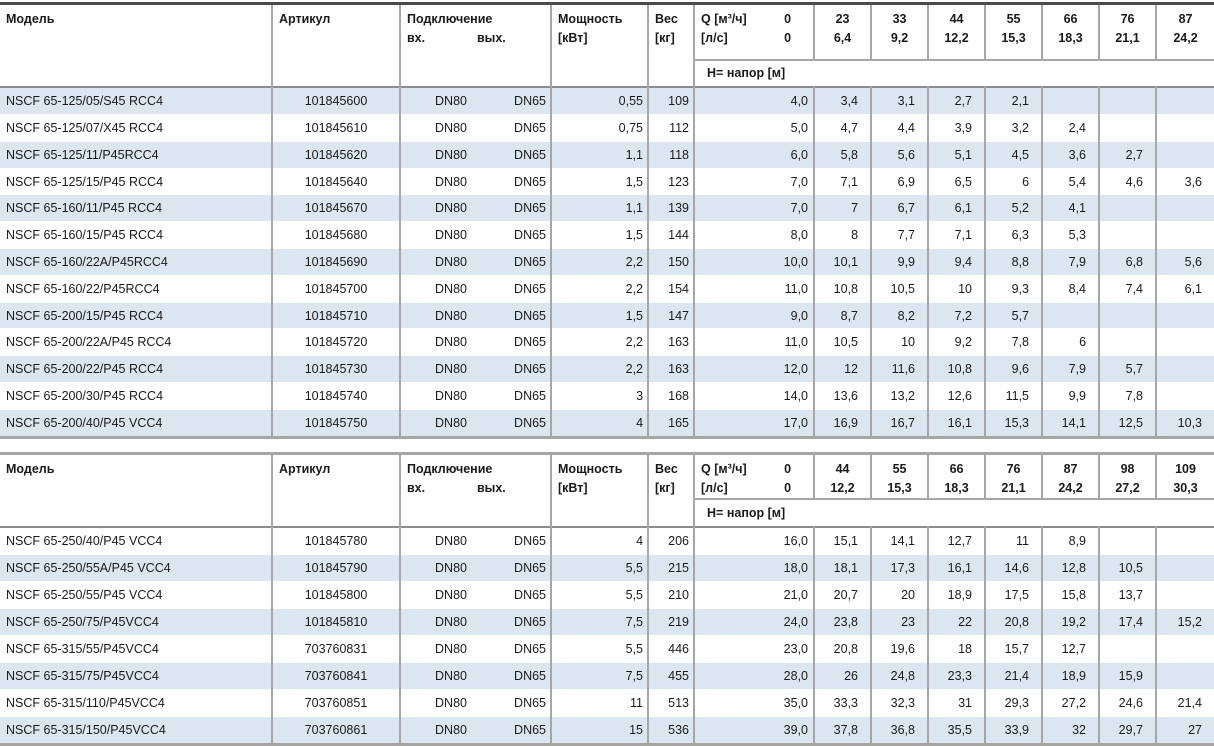 The width and height of the screenshot is (1214, 746). What do you see at coordinates (672, 155) in the screenshot?
I see `weight-cell: 118` at bounding box center [672, 155].